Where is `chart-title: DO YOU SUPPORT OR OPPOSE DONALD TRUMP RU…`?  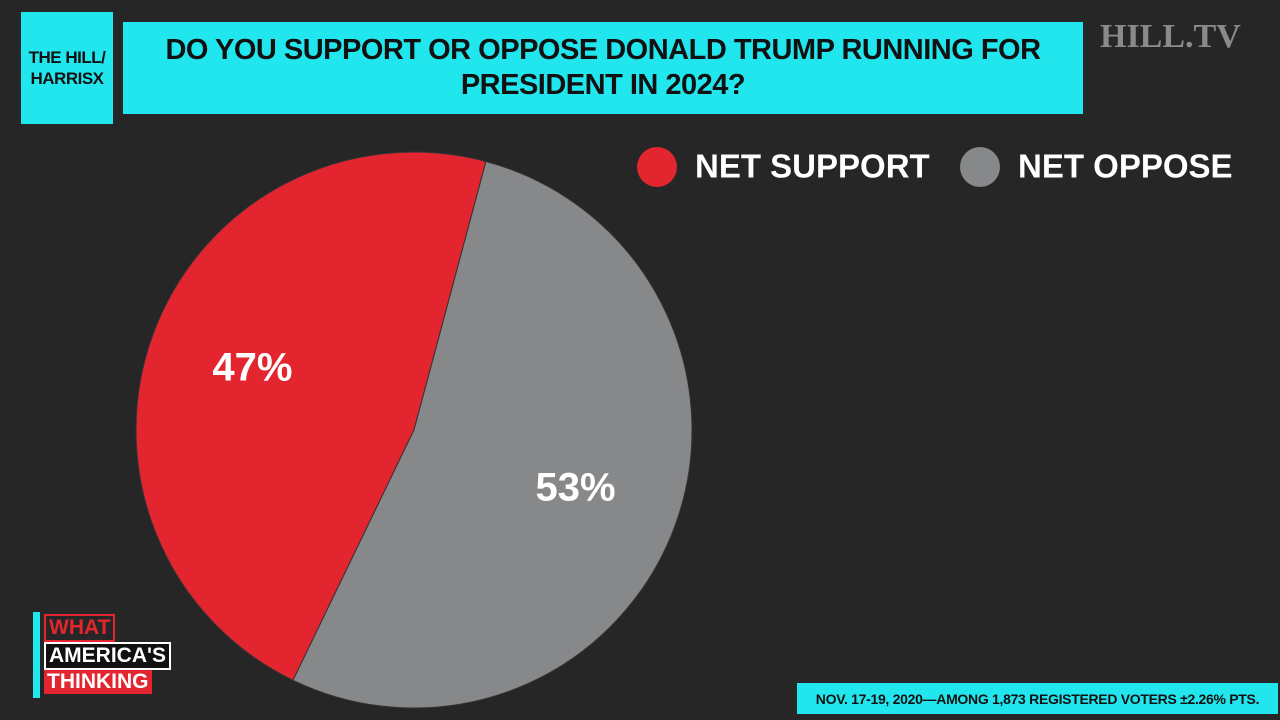
chart-title: DO YOU SUPPORT OR OPPOSE DONALD TRUMP RU… is located at coordinates (603, 68).